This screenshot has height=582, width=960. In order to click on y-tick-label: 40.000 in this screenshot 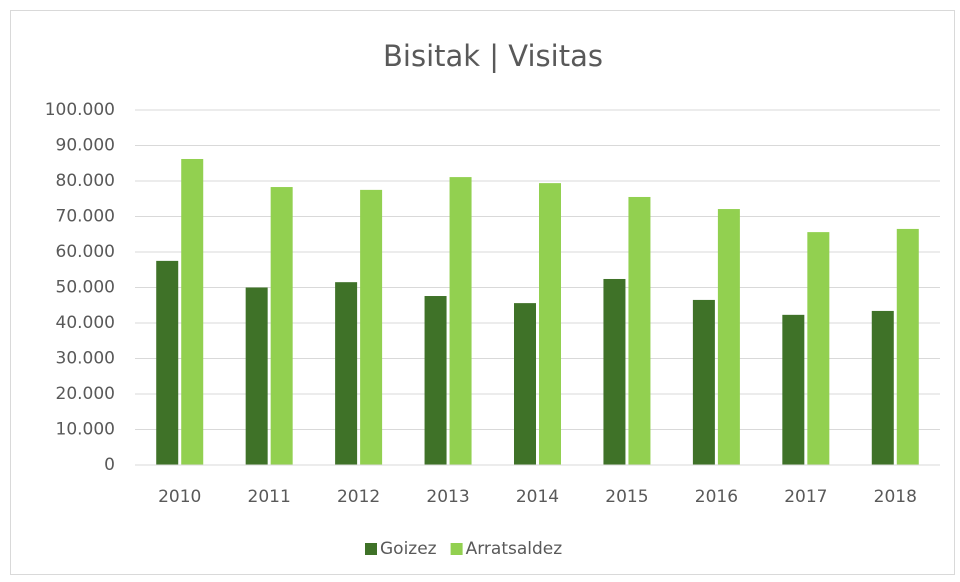, I will do `click(85, 323)`.